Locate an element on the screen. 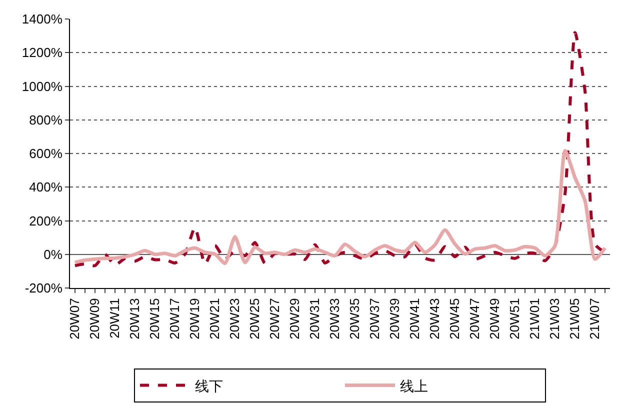 The width and height of the screenshot is (624, 414). x-tick-label: 20W23 is located at coordinates (234, 319).